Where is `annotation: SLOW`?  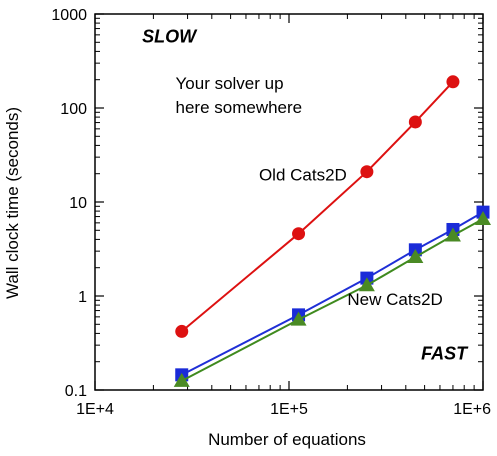 annotation: SLOW is located at coordinates (170, 36).